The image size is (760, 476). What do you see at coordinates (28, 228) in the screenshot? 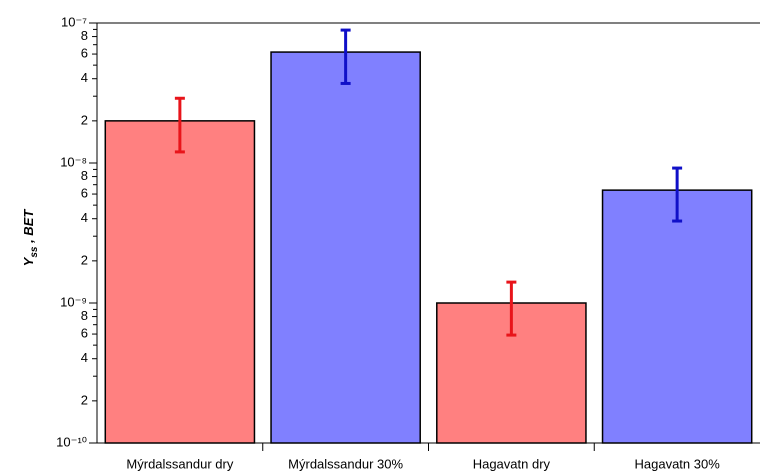
I see `y-label-rest: , BET` at bounding box center [28, 228].